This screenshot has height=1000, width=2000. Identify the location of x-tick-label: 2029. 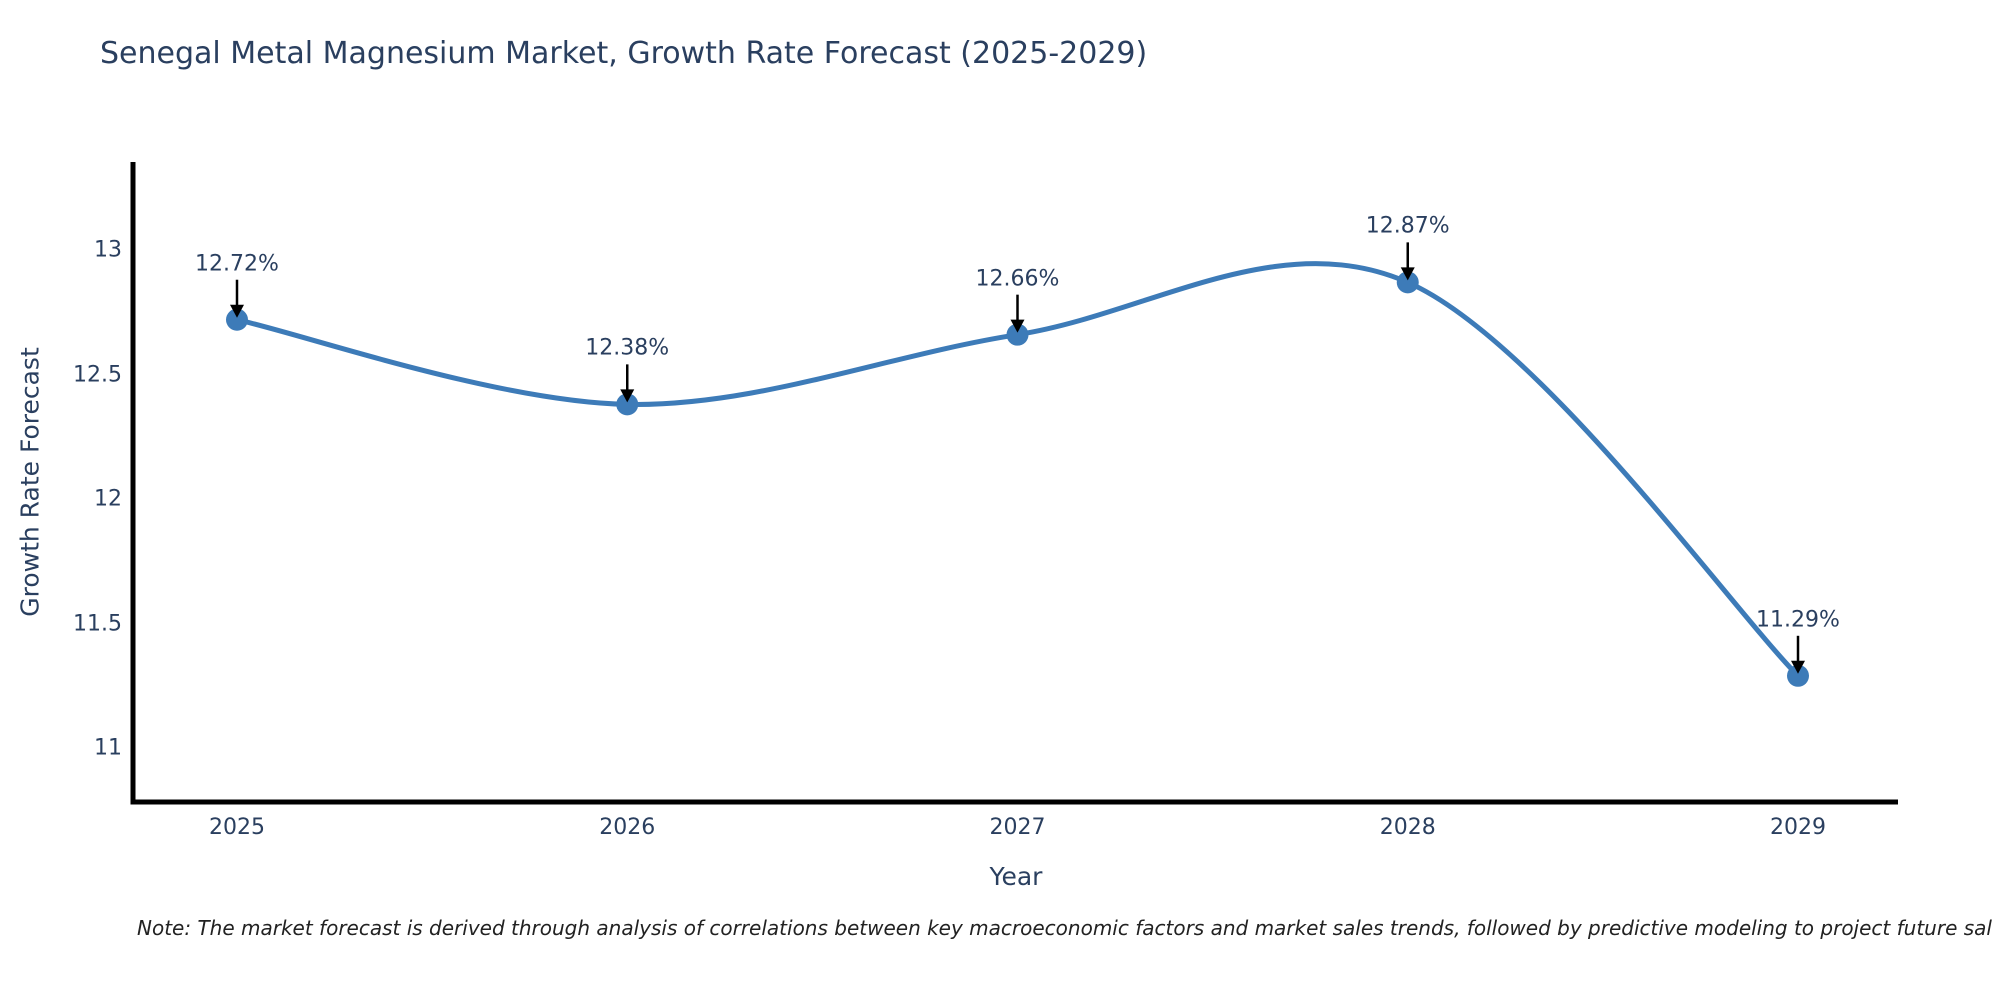
(1798, 827).